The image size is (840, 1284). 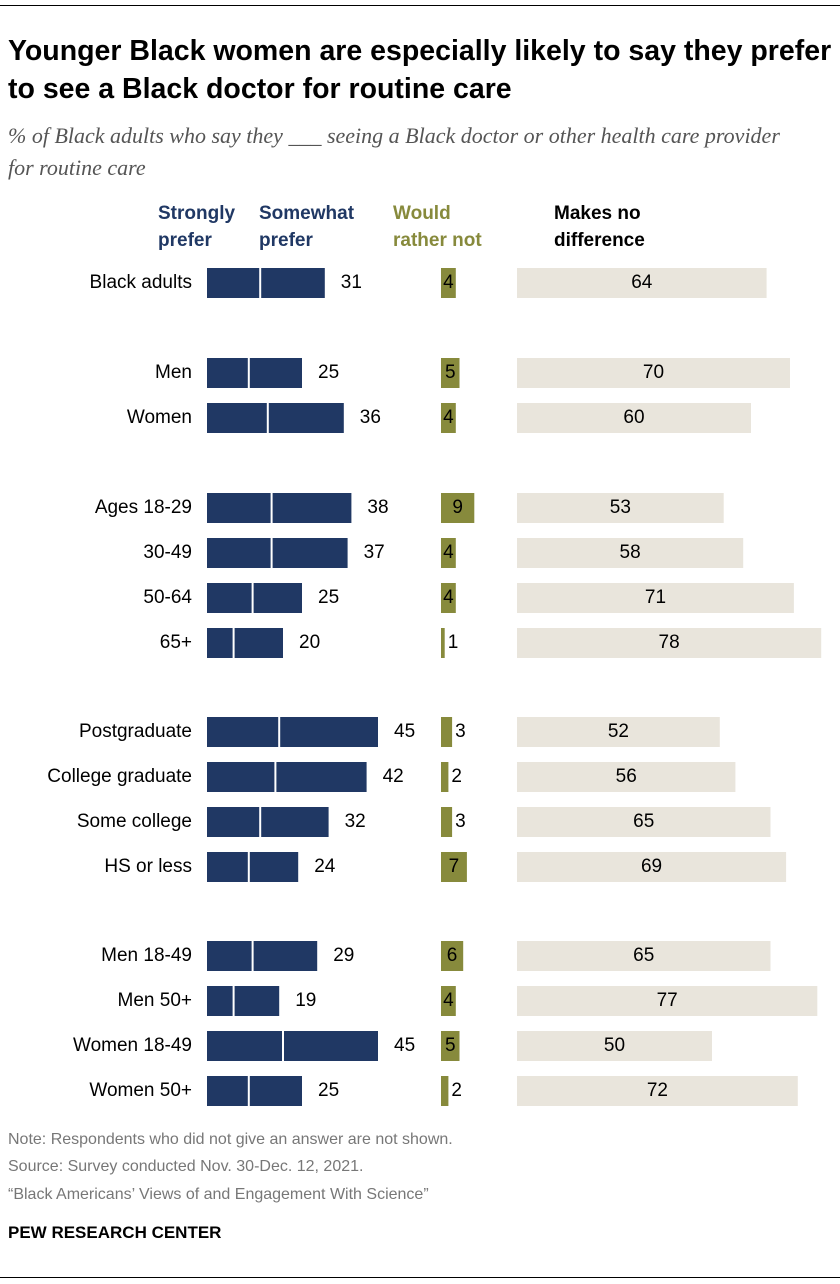 What do you see at coordinates (132, 1045) in the screenshot?
I see `category-label: Women 18-49` at bounding box center [132, 1045].